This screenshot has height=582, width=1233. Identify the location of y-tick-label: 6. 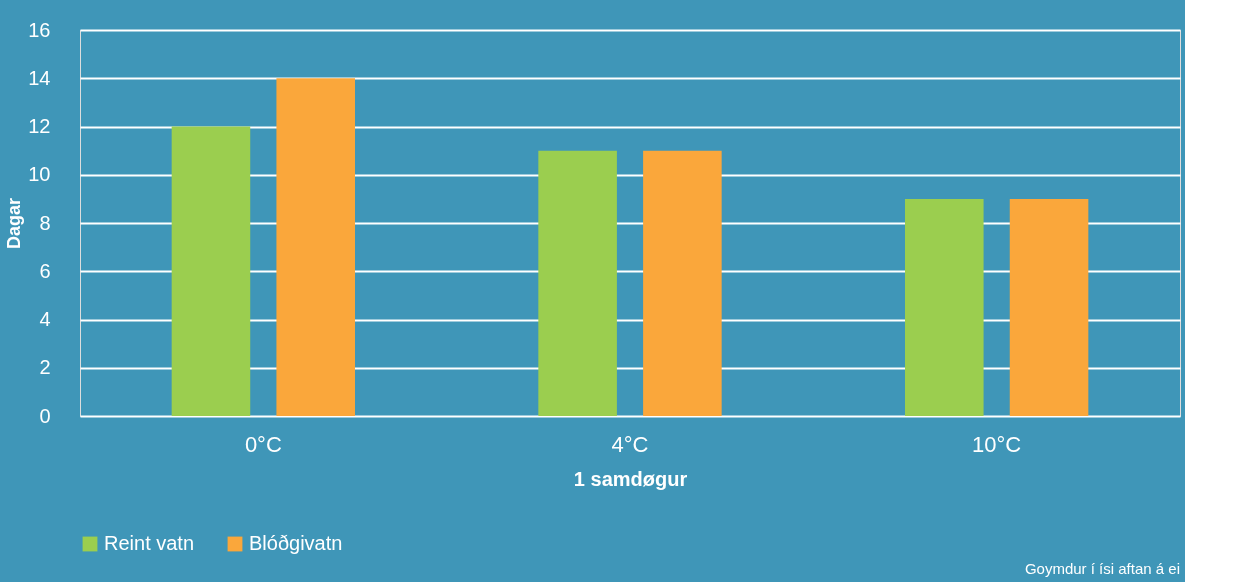
(45, 270).